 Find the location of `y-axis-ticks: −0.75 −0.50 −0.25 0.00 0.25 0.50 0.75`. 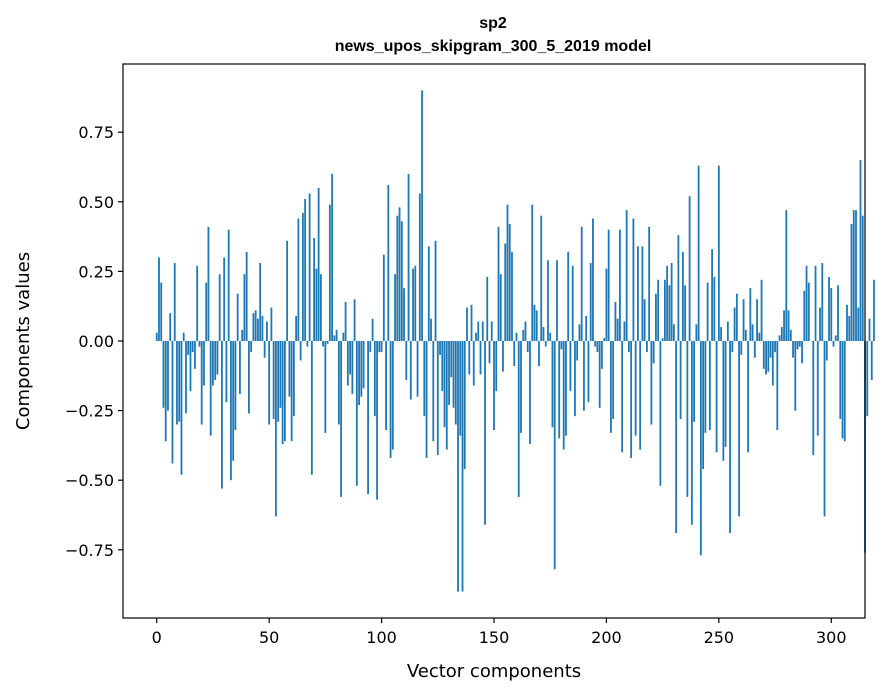

y-axis-ticks: −0.75 −0.50 −0.25 0.00 0.25 0.50 0.75 is located at coordinates (94, 341).